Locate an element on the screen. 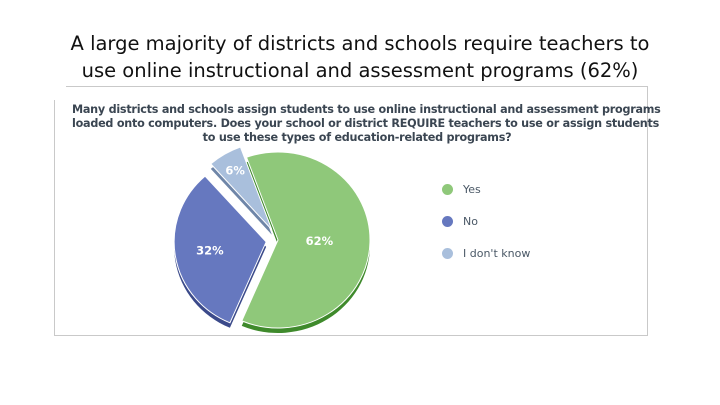  frame-notch is located at coordinates (60, 93).